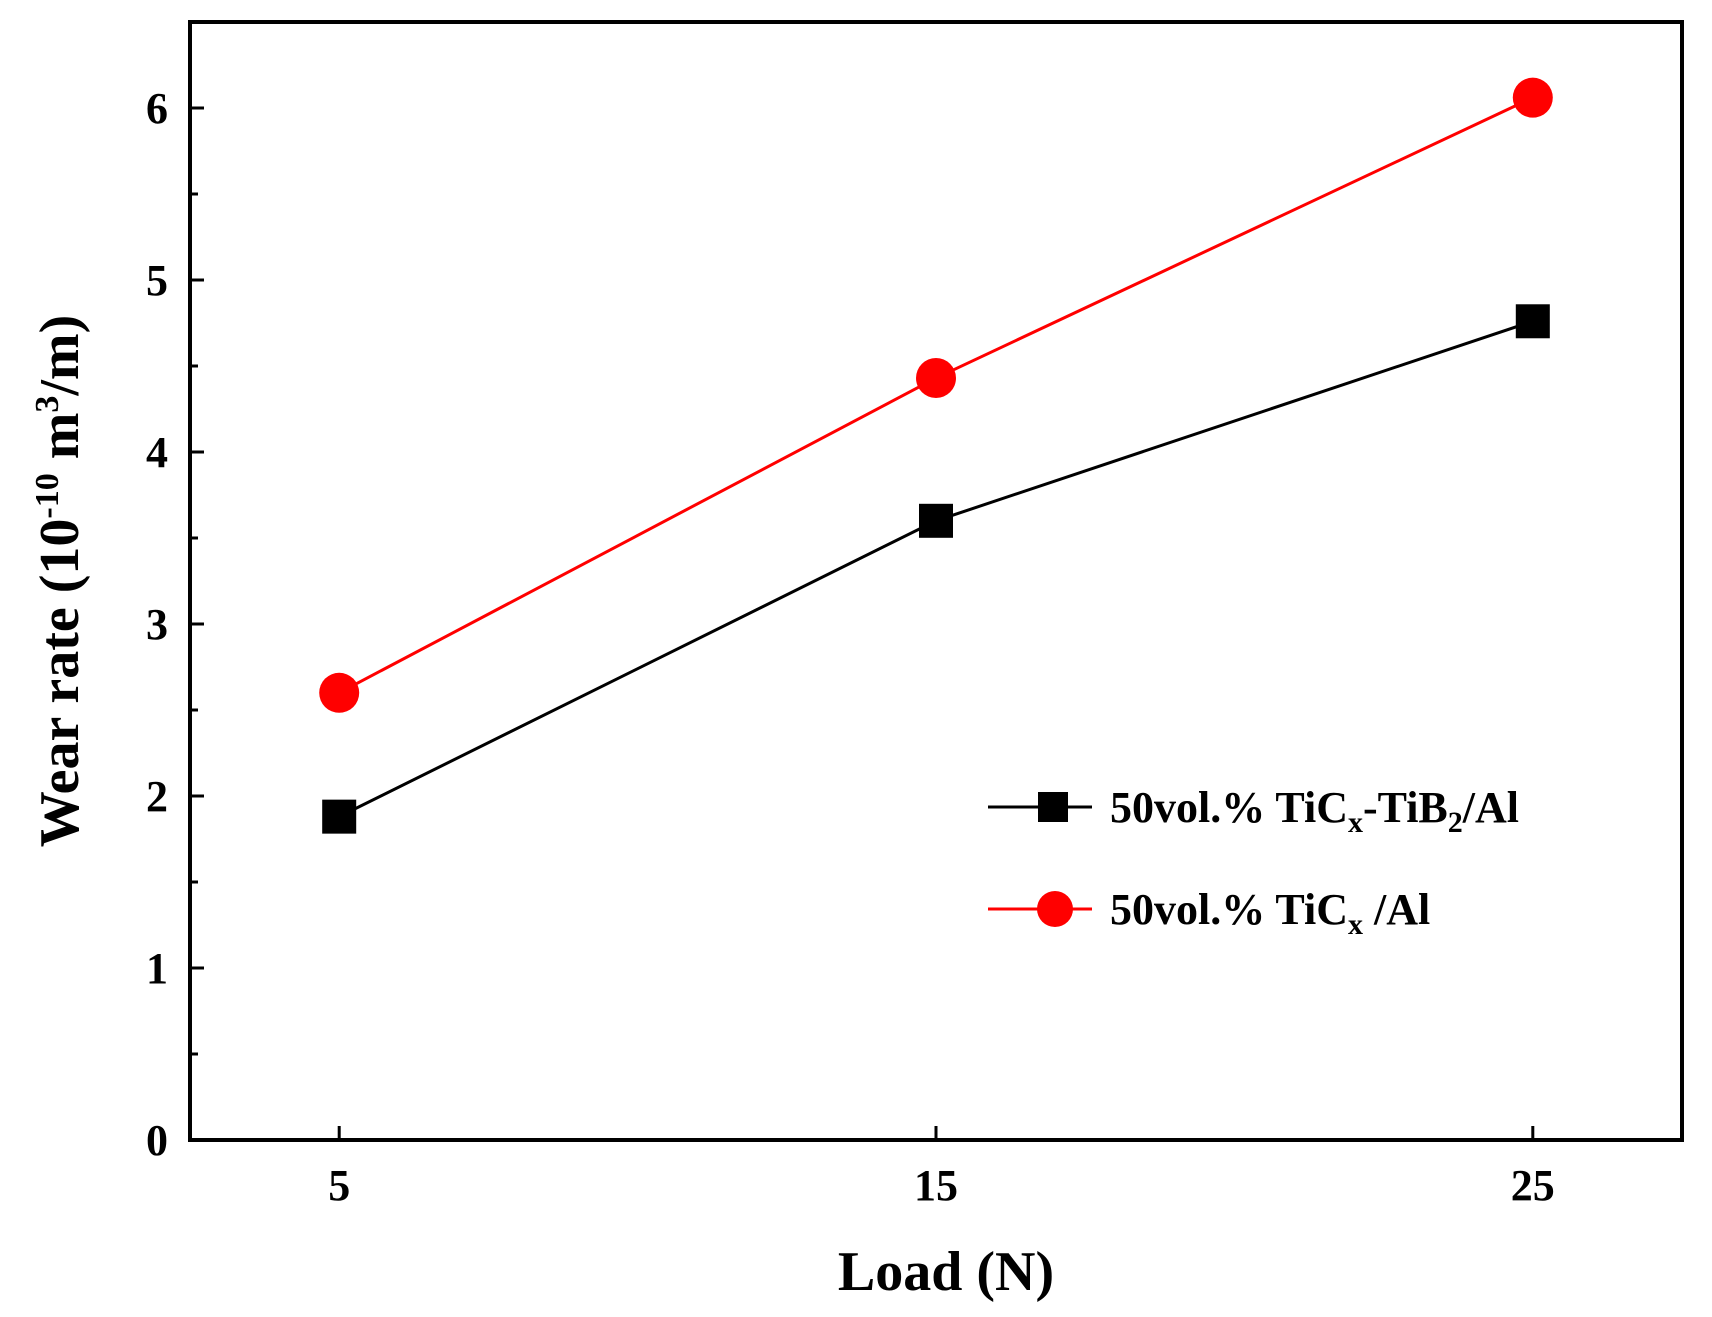 The width and height of the screenshot is (1712, 1317). I want to click on legend-item-ticx-tib2-al: 50vol.% TiCx-TiB2/Al, so click(1253, 811).